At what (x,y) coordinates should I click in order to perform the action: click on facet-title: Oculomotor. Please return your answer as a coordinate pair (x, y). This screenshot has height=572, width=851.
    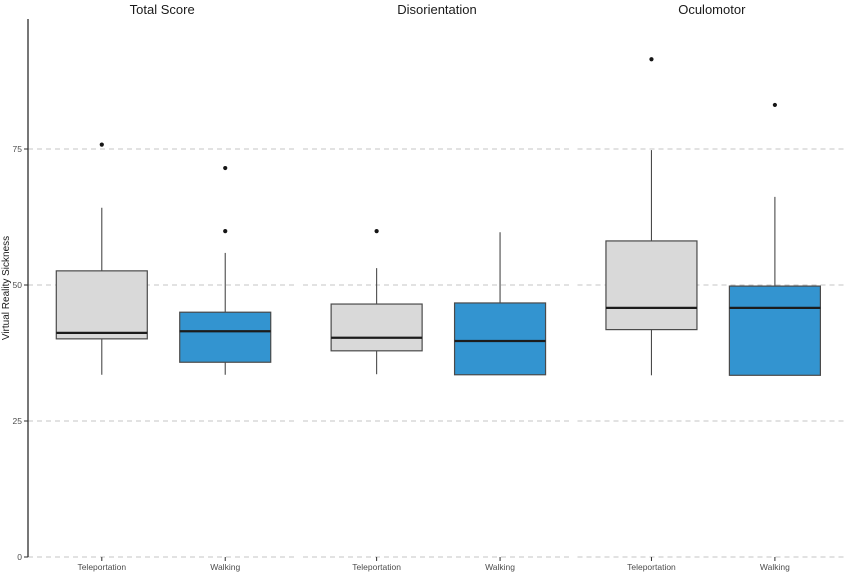
    Looking at the image, I should click on (712, 9).